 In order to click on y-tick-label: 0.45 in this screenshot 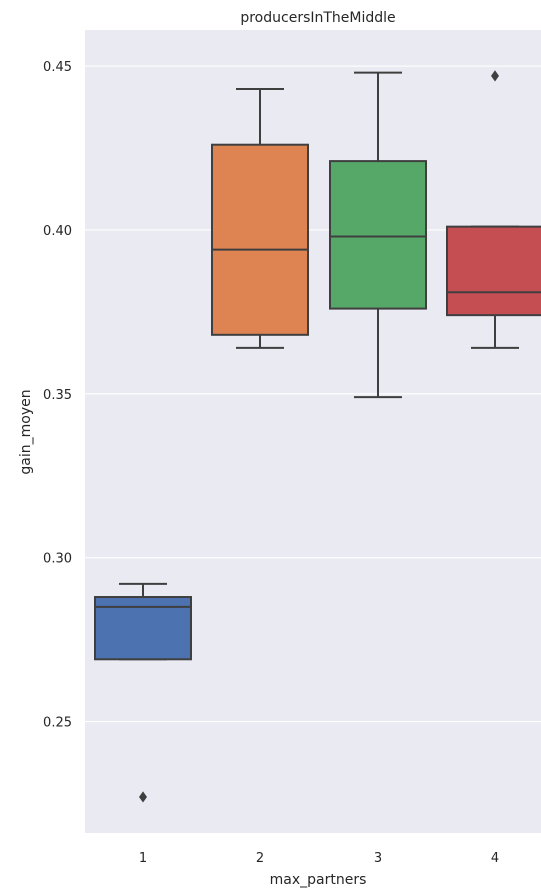, I will do `click(57, 67)`.